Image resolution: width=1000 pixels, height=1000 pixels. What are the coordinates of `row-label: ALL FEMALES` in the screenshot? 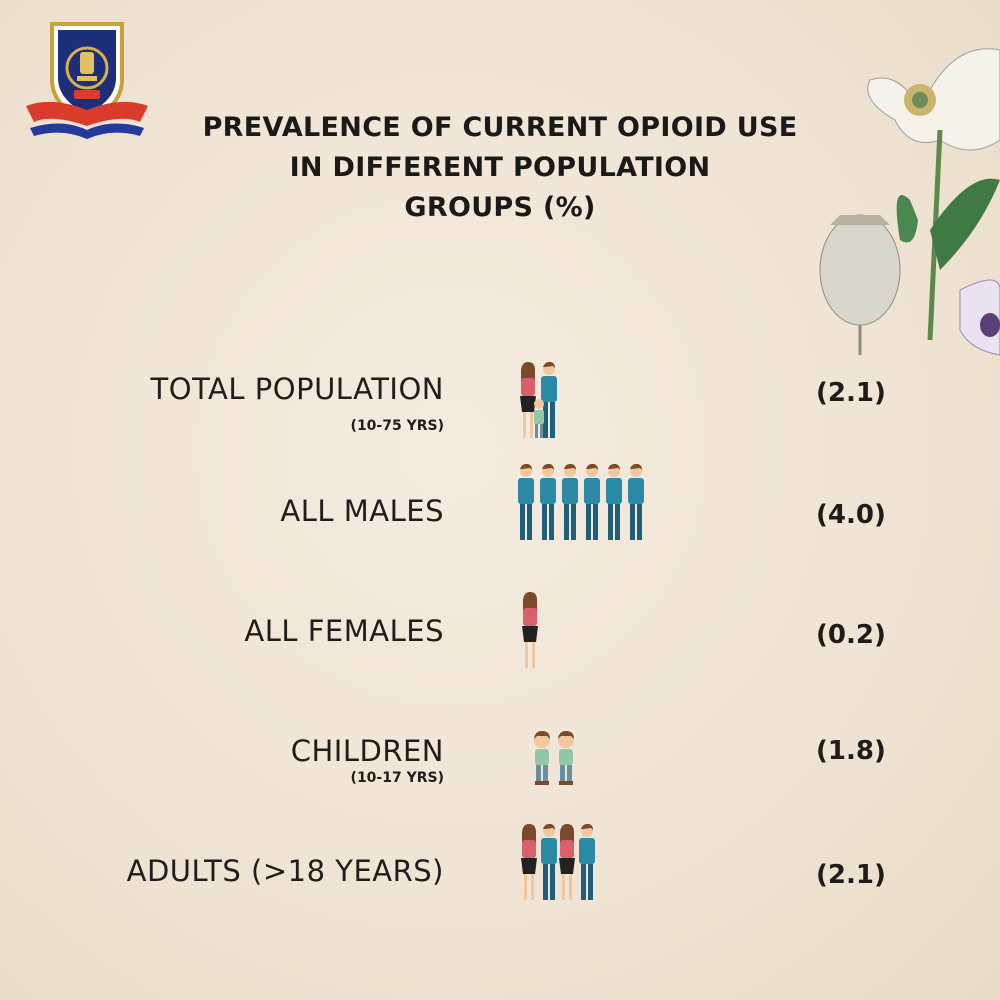 It's located at (344, 631).